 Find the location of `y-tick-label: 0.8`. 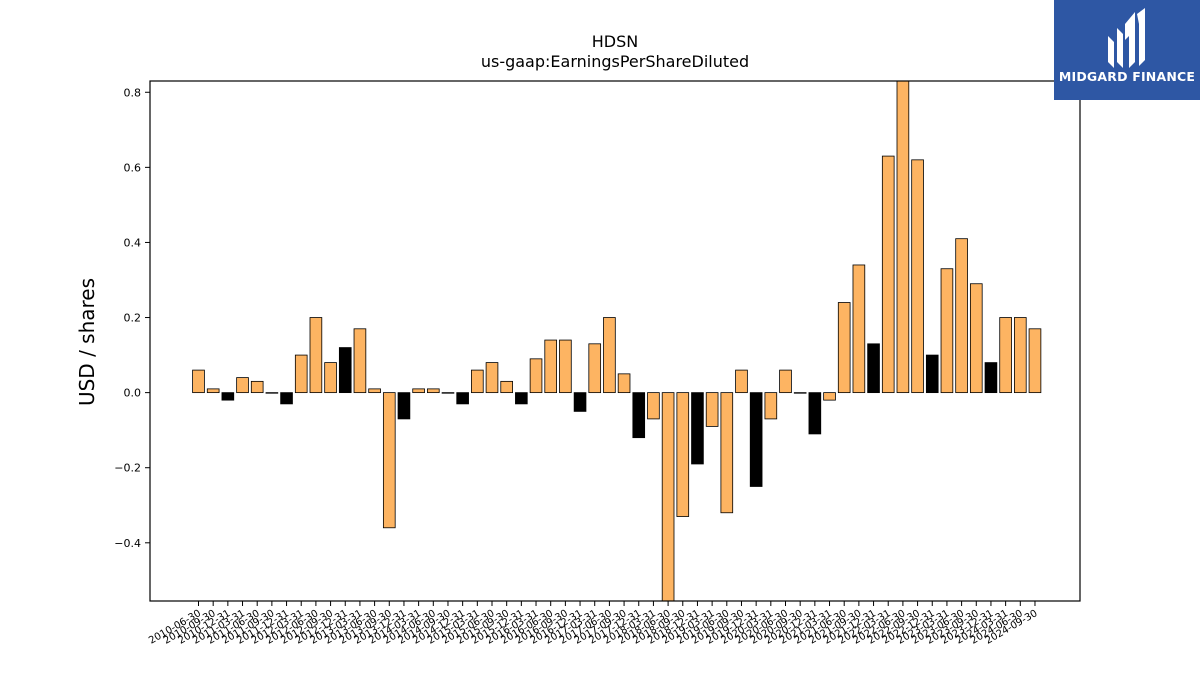

y-tick-label: 0.8 is located at coordinates (133, 92).